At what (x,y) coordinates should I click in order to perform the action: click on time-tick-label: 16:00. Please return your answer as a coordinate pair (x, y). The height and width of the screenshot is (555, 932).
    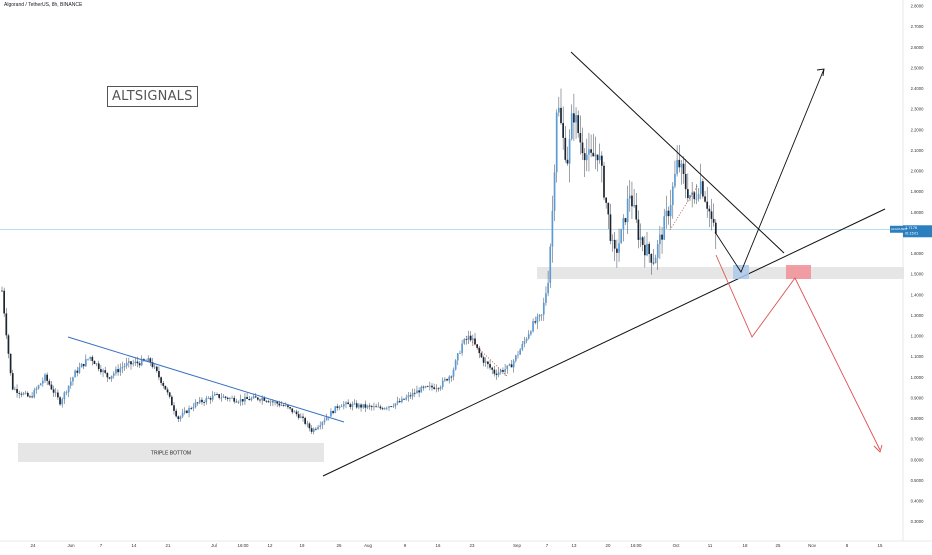
    Looking at the image, I should click on (637, 545).